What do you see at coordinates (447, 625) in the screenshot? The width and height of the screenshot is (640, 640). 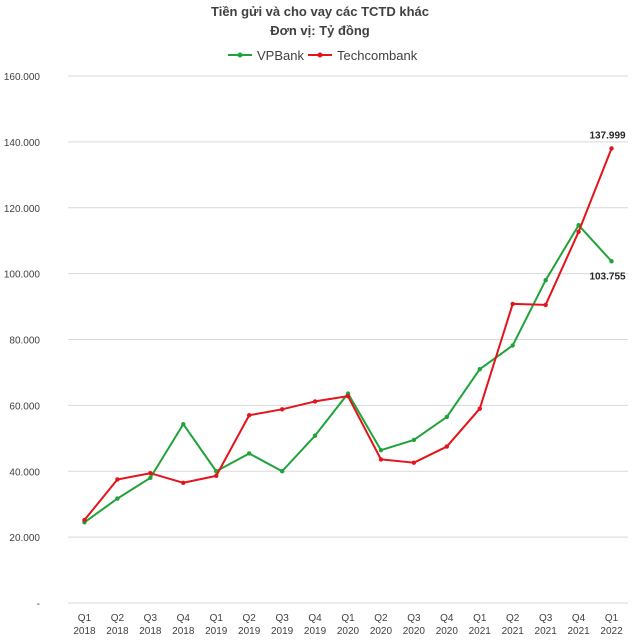 I see `x-tick-label: Q4 2020` at bounding box center [447, 625].